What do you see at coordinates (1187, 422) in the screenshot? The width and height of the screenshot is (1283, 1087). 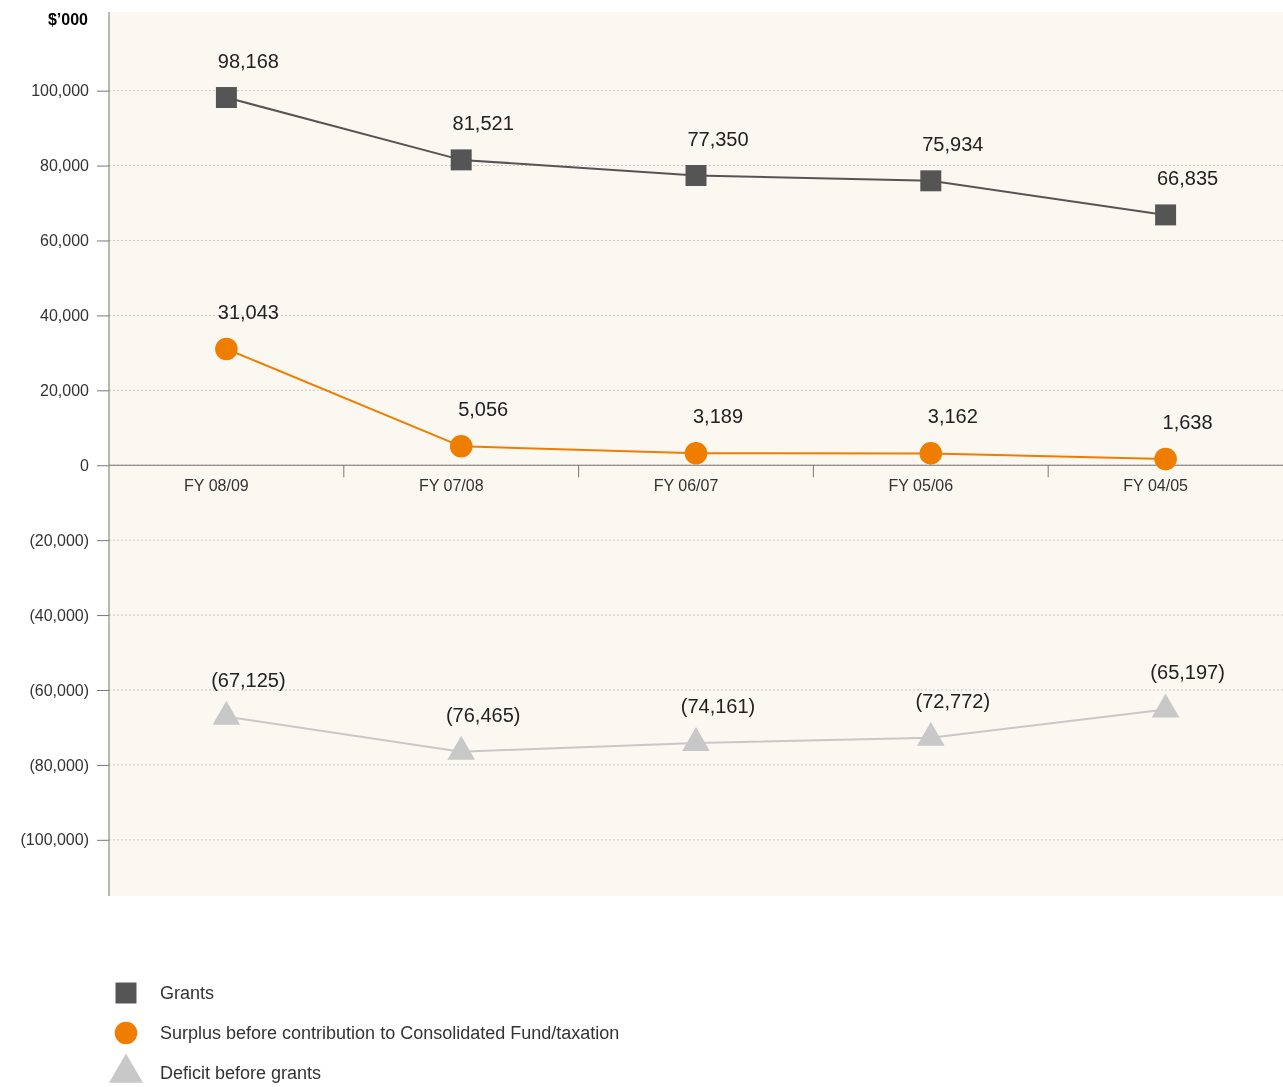 I see `data-label: 1,638` at bounding box center [1187, 422].